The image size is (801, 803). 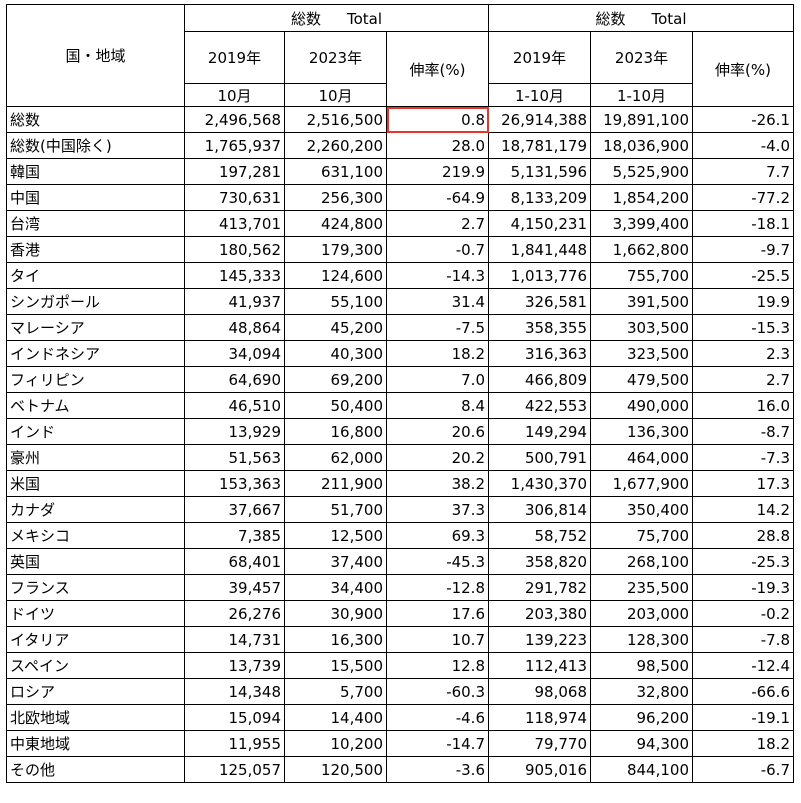 What do you see at coordinates (335, 327) in the screenshot?
I see `visits-2023-month-cell: 45,200` at bounding box center [335, 327].